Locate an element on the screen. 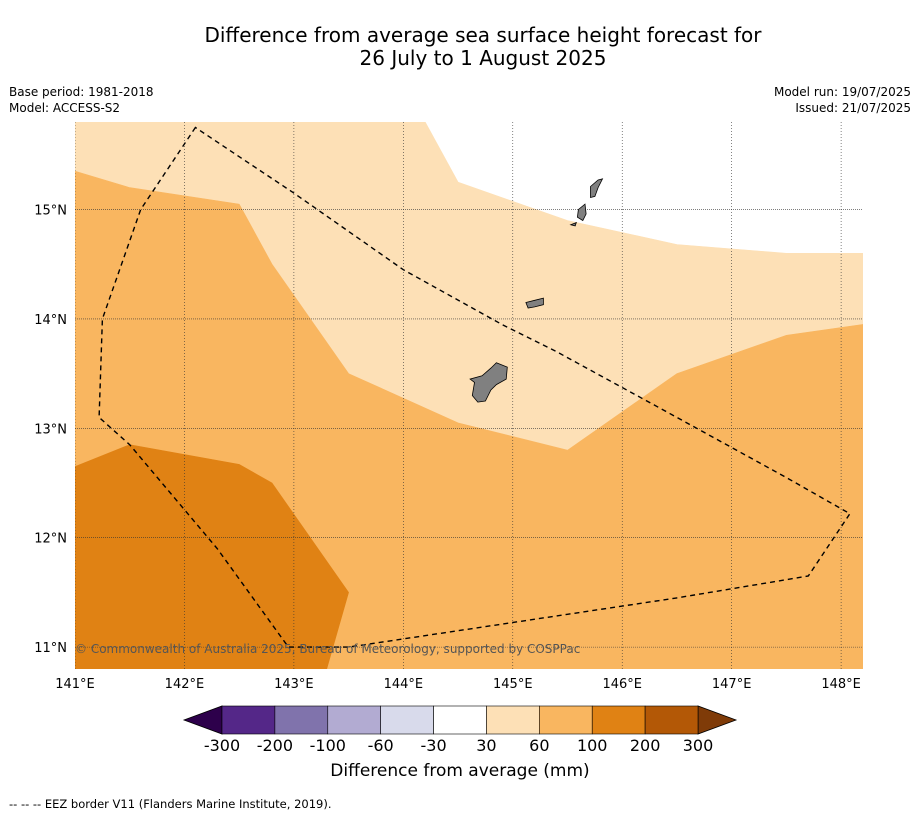 Image resolution: width=919 pixels, height=816 pixels. lon-tick-label: 145°E is located at coordinates (513, 684).